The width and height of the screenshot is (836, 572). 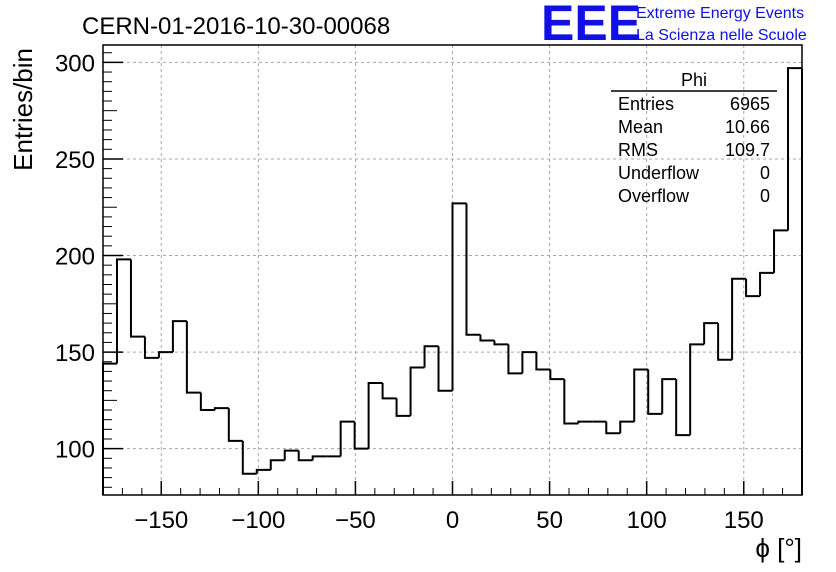 I want to click on logo-mark: EEE, so click(x=591, y=25).